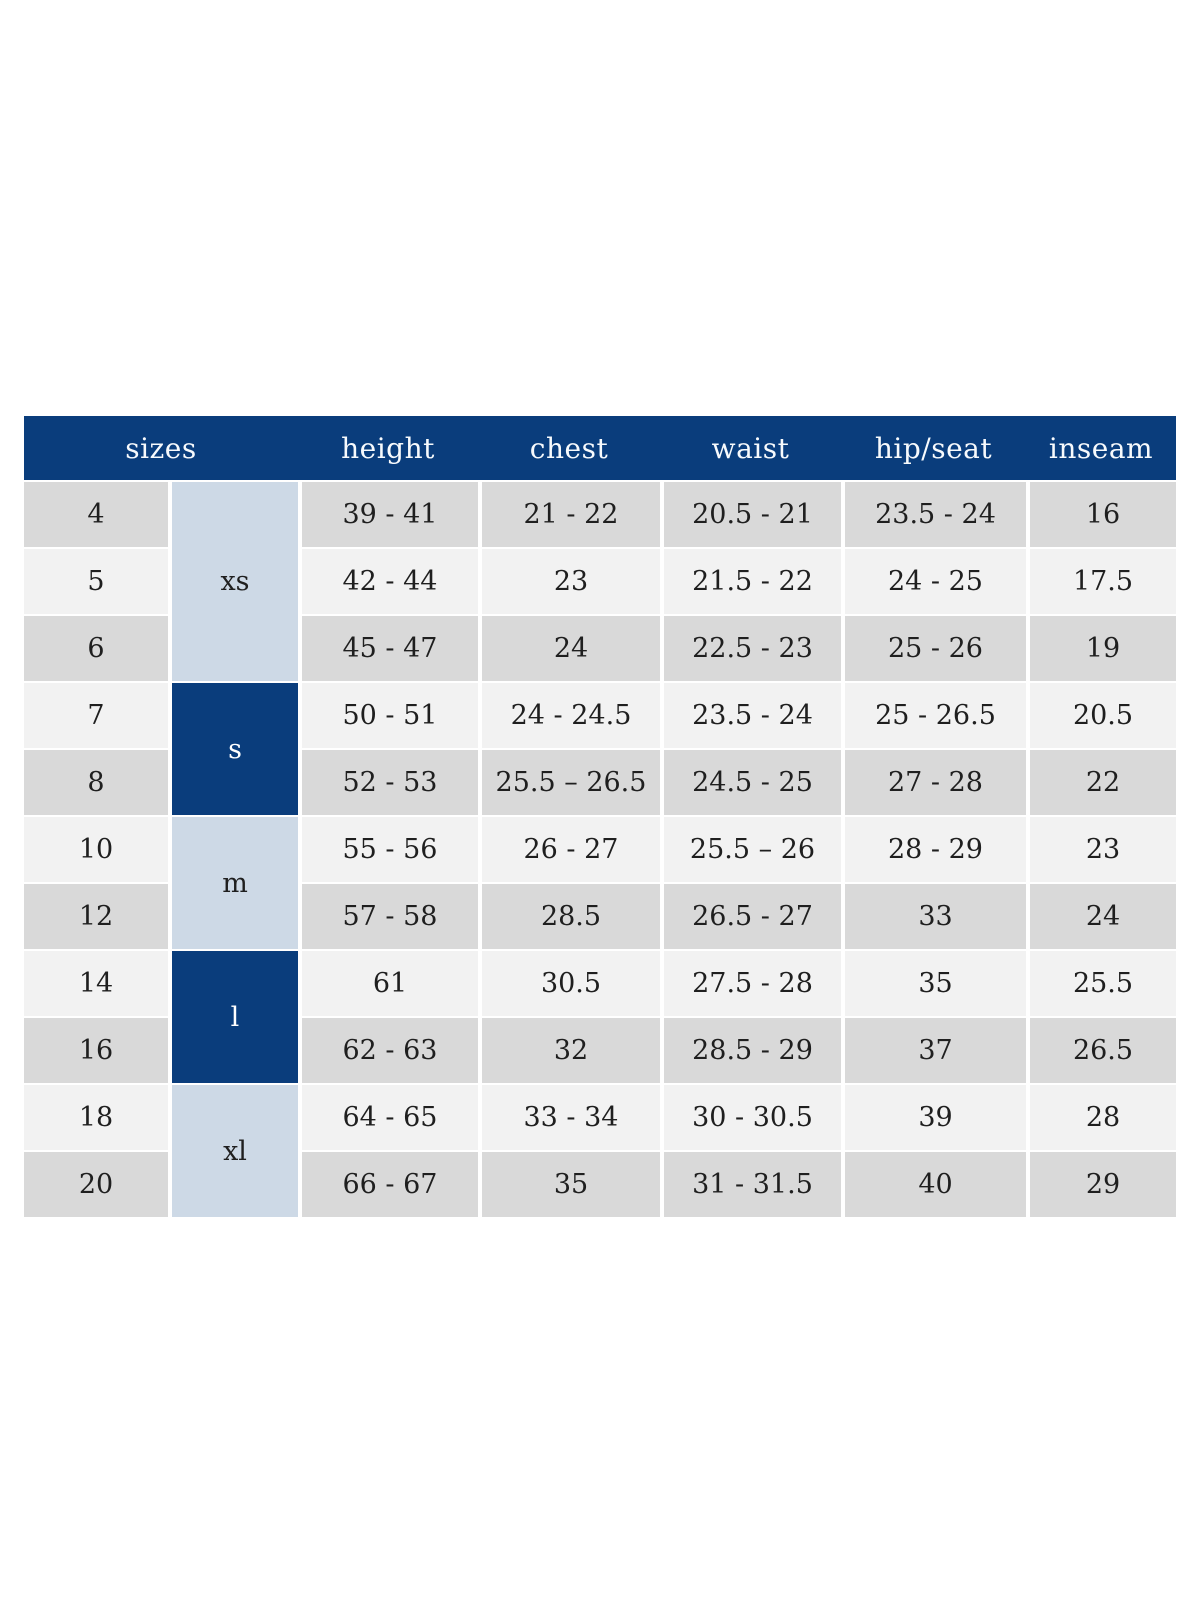 The height and width of the screenshot is (1600, 1200). Describe the element at coordinates (388, 448) in the screenshot. I see `column-header-height: height` at that location.